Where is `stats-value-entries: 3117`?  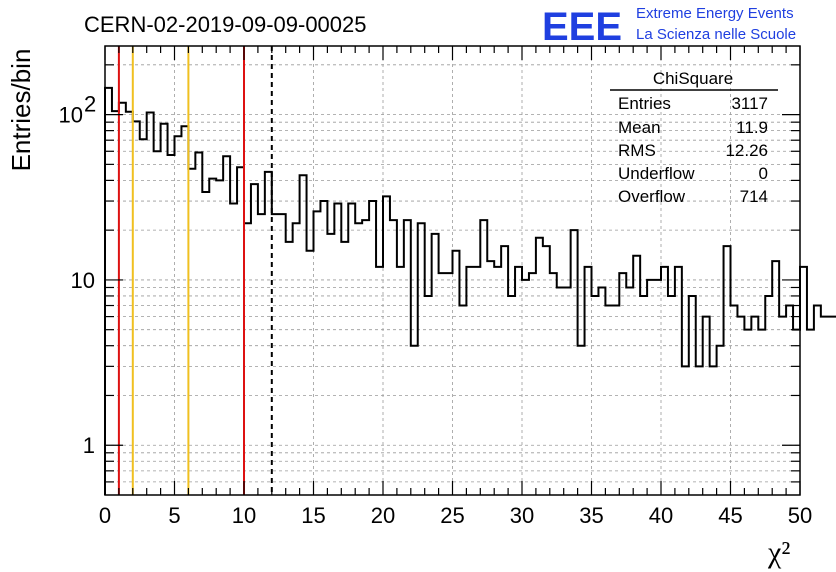
stats-value-entries: 3117 is located at coordinates (749, 103).